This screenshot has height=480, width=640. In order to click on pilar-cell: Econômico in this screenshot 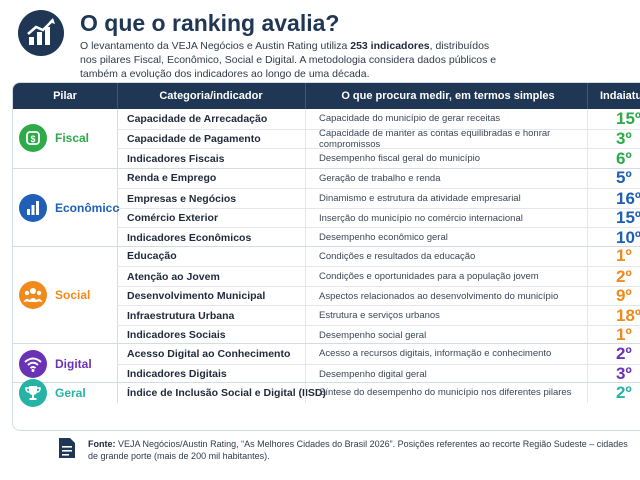, I will do `click(66, 207)`.